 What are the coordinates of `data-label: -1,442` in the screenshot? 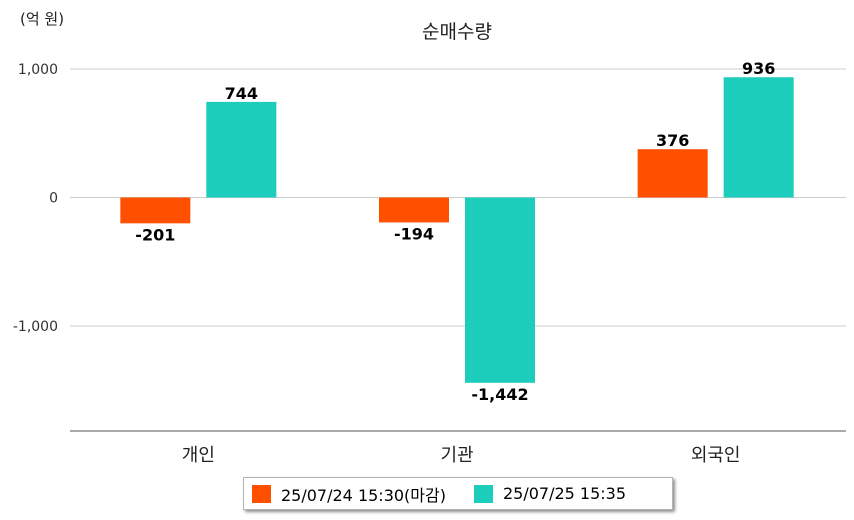 It's located at (499, 394).